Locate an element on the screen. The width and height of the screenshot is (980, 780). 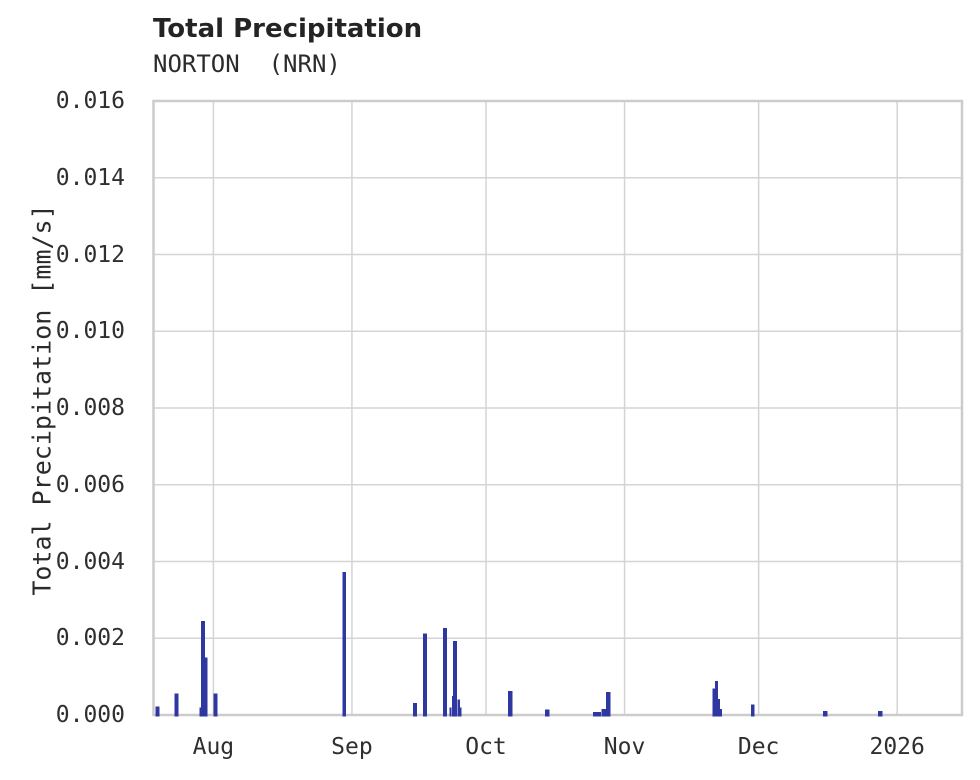
page-title: Total Precipitation is located at coordinates (288, 29).